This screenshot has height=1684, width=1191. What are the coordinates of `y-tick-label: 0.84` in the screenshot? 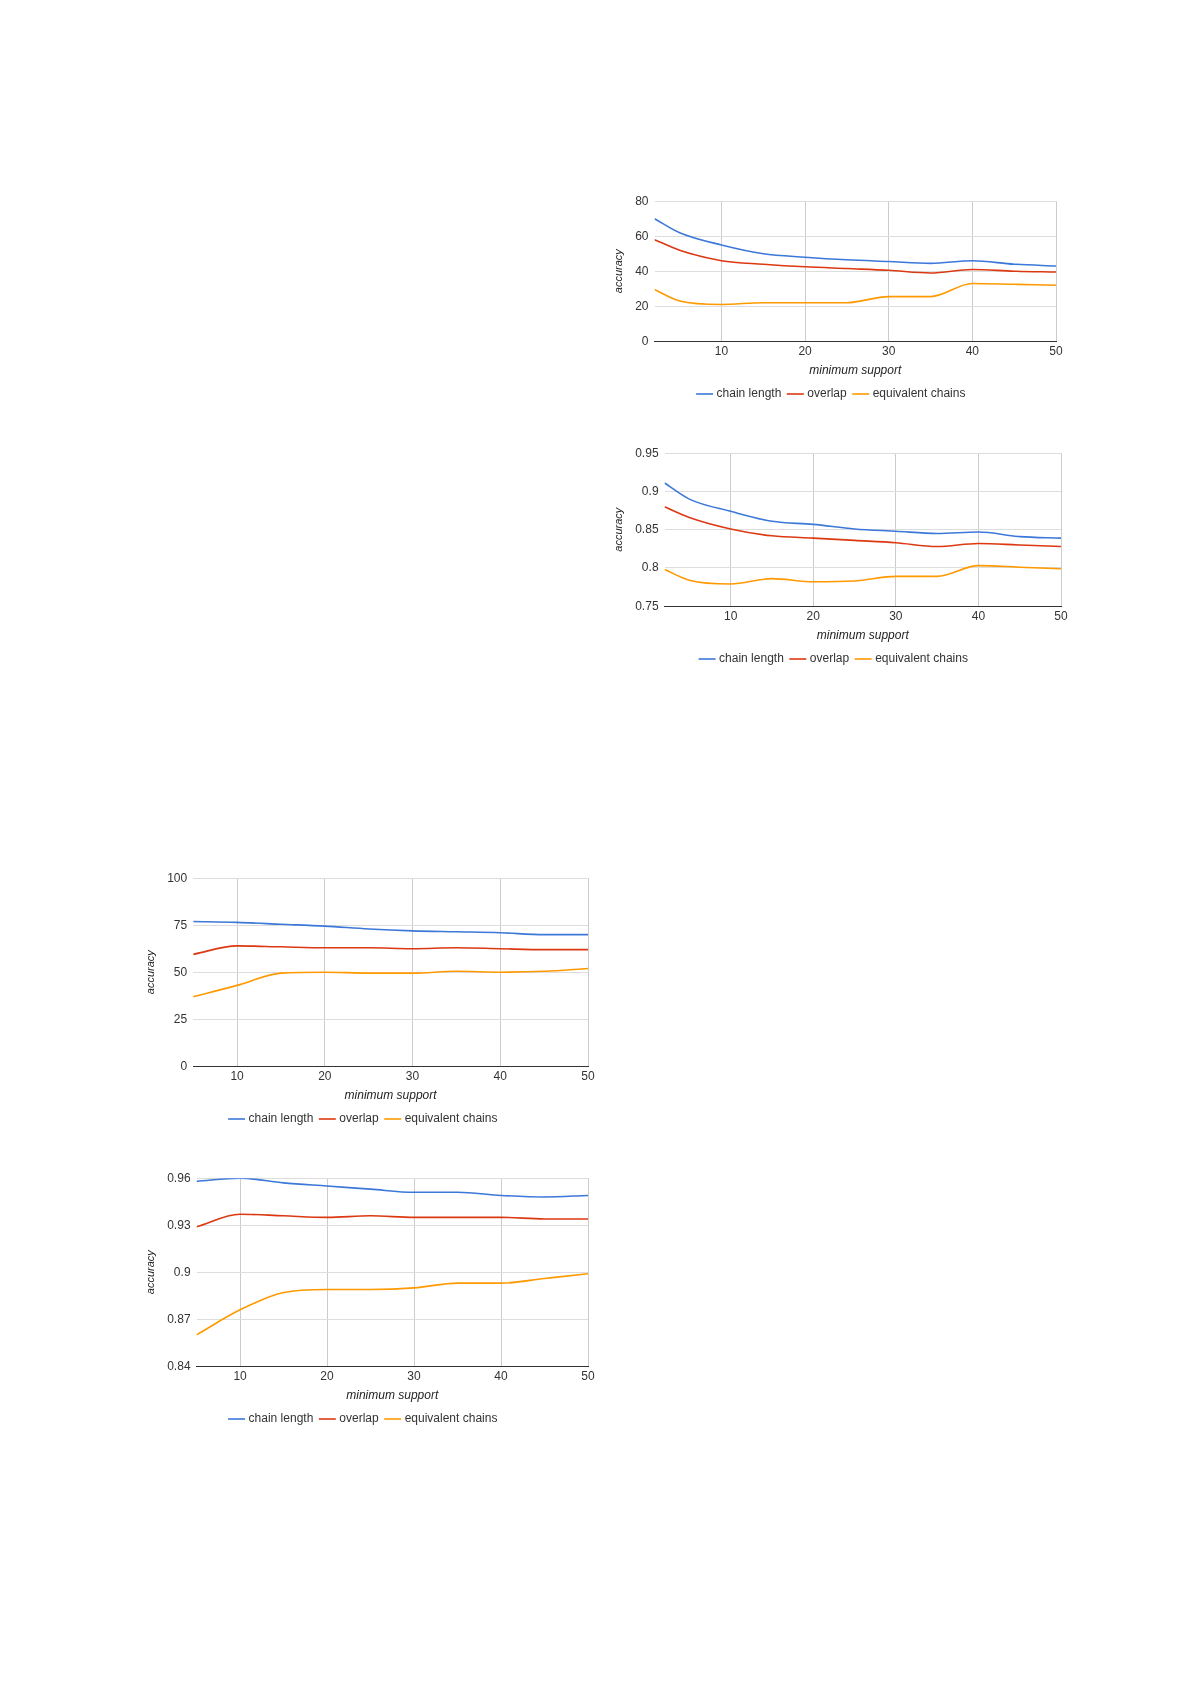 It's located at (179, 1365).